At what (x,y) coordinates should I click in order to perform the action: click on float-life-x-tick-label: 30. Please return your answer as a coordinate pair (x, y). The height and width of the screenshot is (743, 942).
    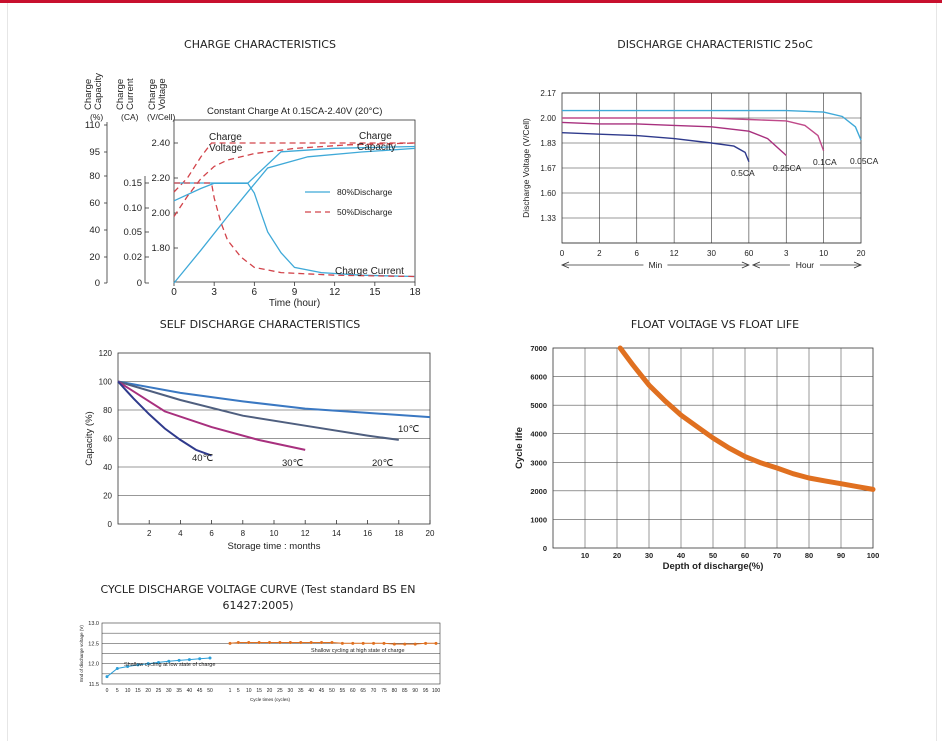
    Looking at the image, I should click on (649, 555).